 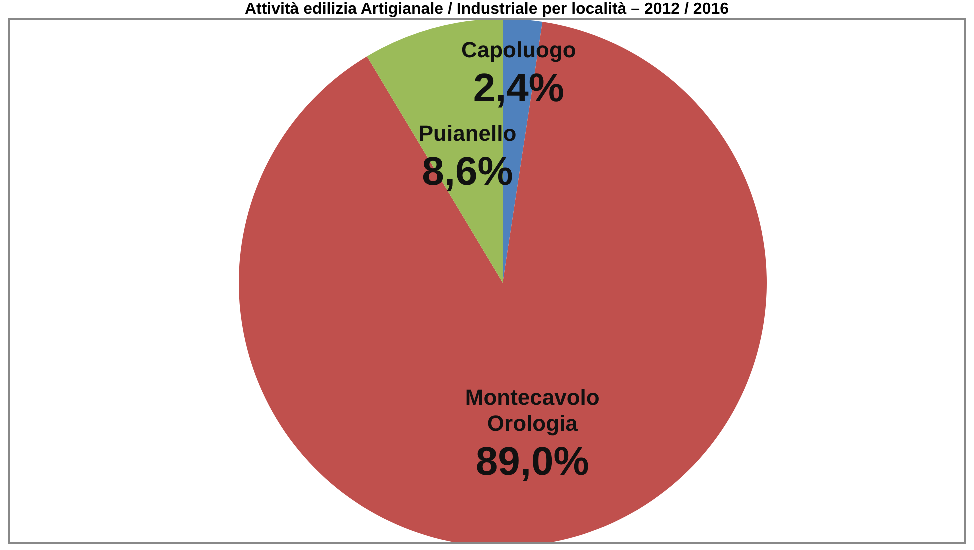 What do you see at coordinates (532, 410) in the screenshot?
I see `slice-label: Montecavolo Orologia` at bounding box center [532, 410].